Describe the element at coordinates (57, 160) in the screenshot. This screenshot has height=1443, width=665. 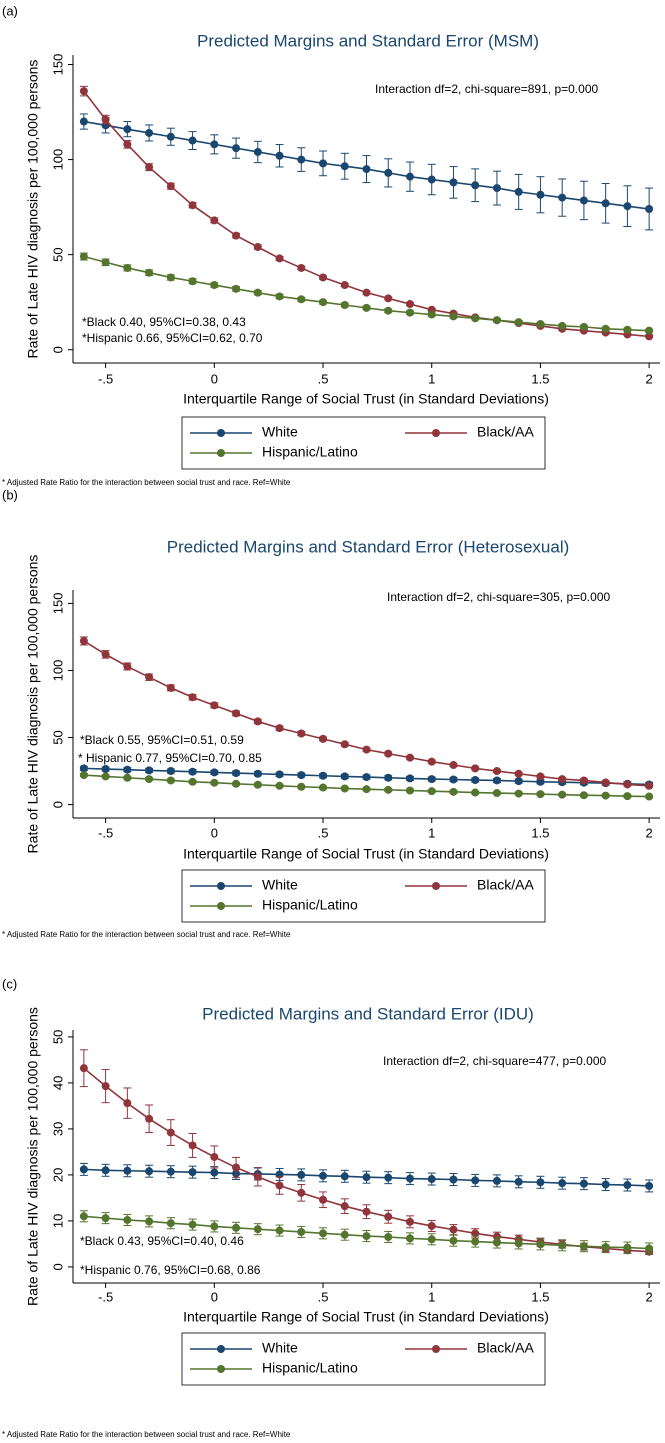
I see `y-tick-label: 100` at that location.